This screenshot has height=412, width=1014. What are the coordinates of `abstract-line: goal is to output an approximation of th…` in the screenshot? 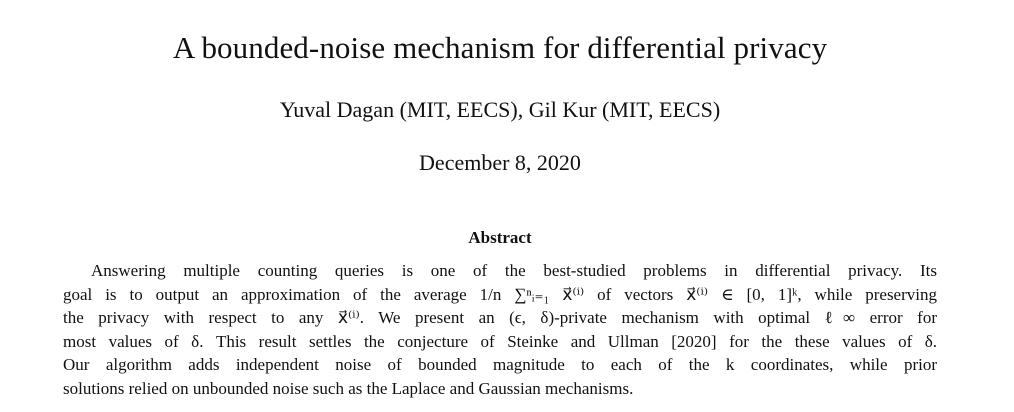 It's located at (500, 294).